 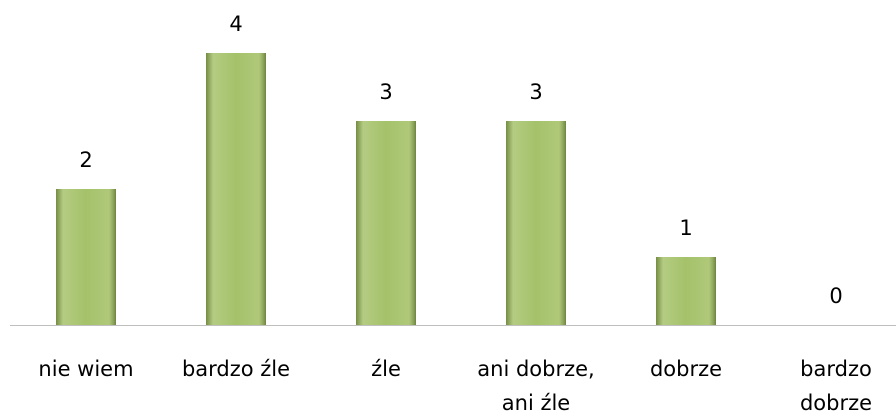 I want to click on x-tick-label: dobrze, so click(x=686, y=369).